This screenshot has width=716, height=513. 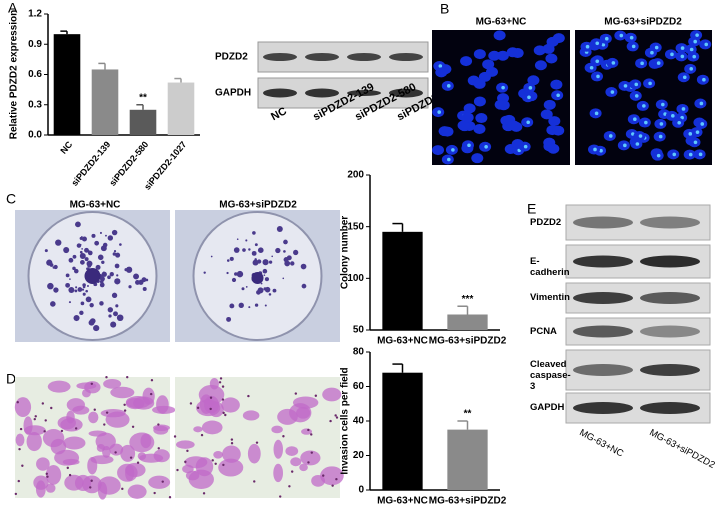 What do you see at coordinates (13, 8) in the screenshot?
I see `panel-letter: A` at bounding box center [13, 8].